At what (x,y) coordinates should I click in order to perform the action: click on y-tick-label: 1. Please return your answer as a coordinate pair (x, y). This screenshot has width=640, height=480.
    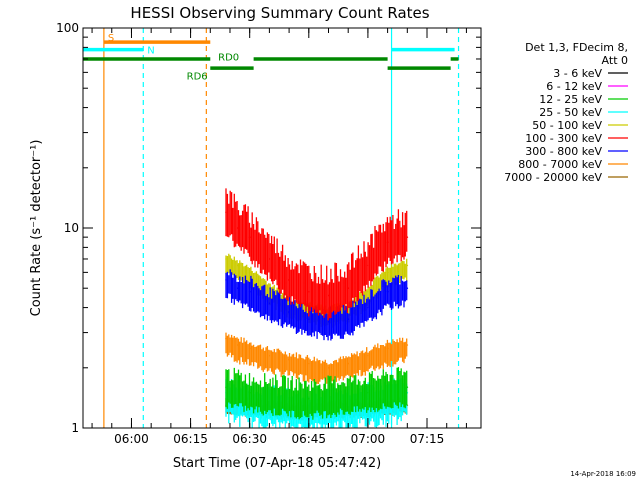
    Looking at the image, I should click on (75, 428).